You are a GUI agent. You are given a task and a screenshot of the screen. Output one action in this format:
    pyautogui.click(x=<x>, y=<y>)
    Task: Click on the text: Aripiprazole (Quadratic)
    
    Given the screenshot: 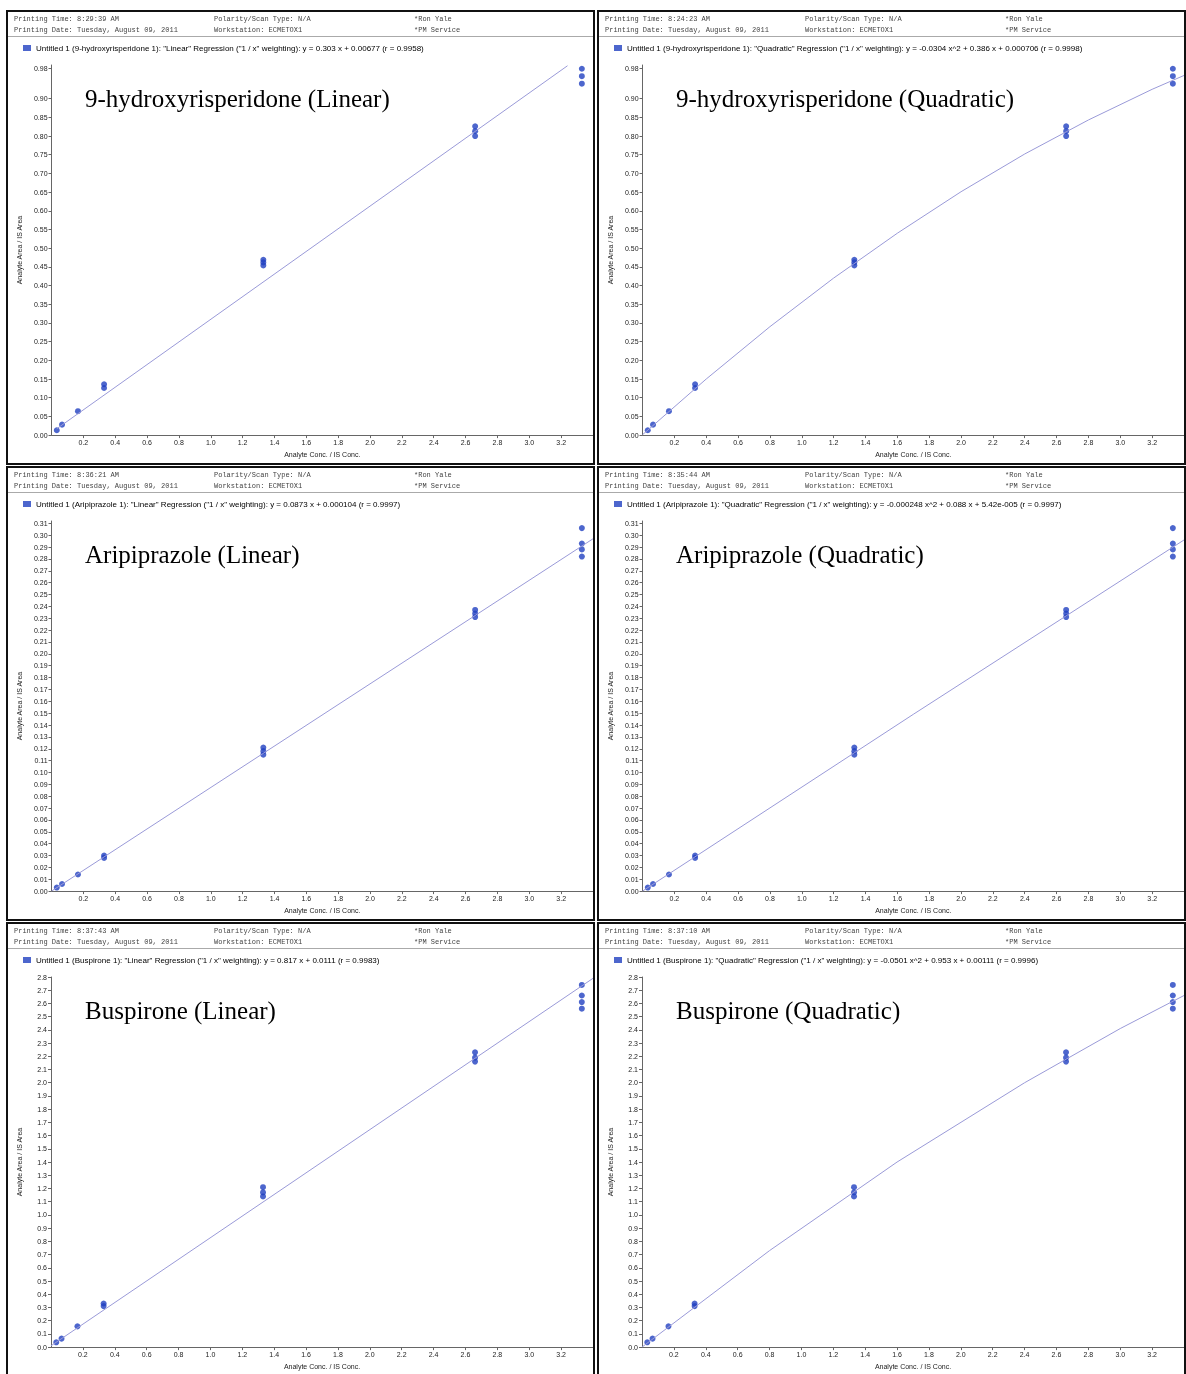 What is the action you would take?
    pyautogui.click(x=800, y=555)
    